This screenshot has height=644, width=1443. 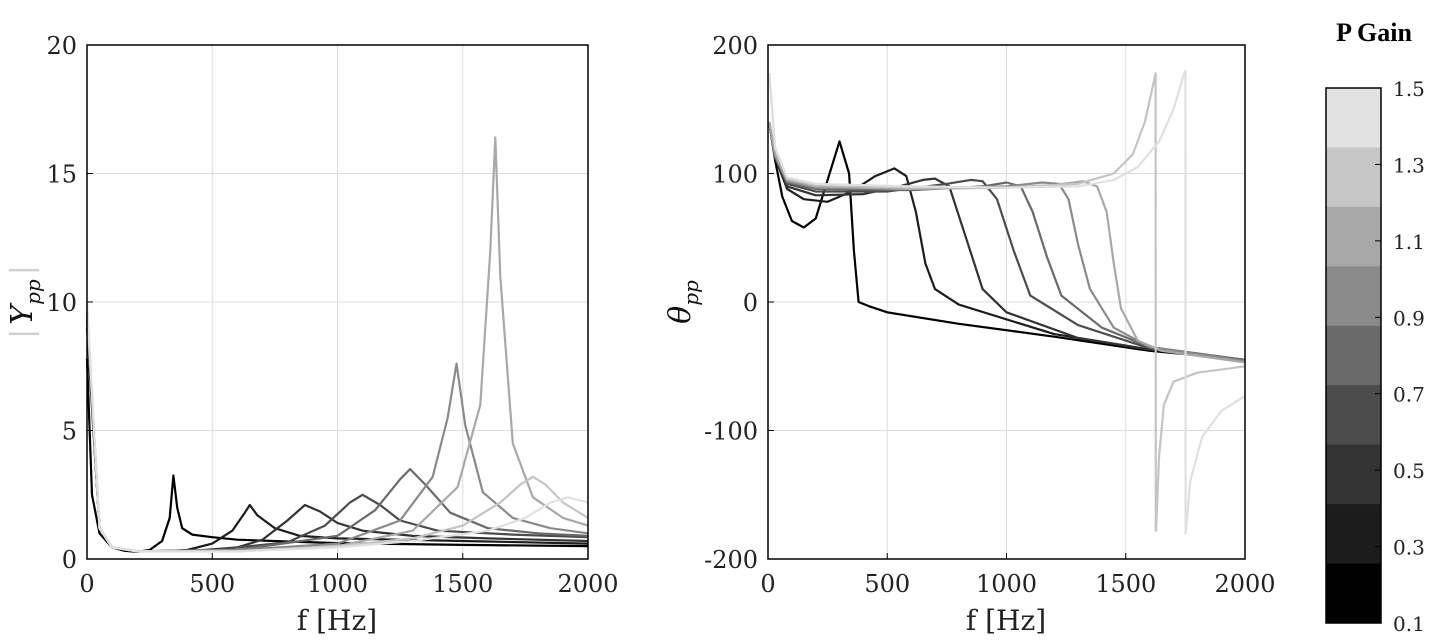 I want to click on y-tick-label: 20, so click(x=61, y=46).